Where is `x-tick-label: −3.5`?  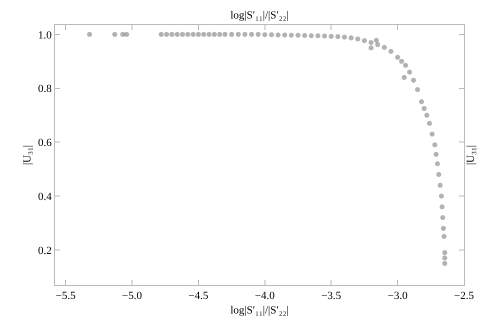
x-tick-label: −3.5 is located at coordinates (331, 296).